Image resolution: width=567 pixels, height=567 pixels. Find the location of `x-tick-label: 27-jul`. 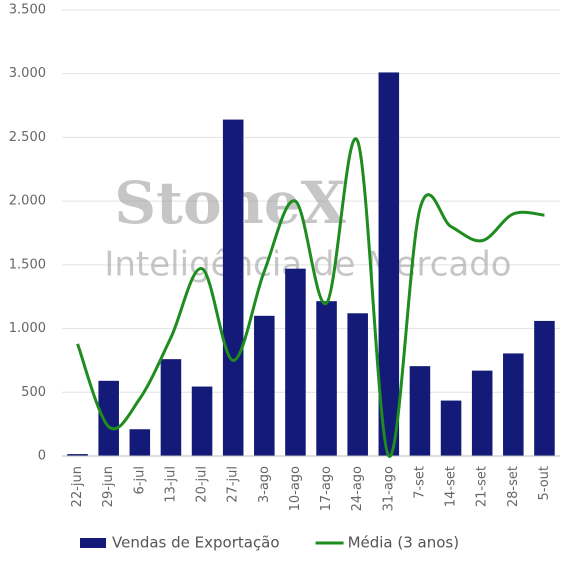

x-tick-label: 27-jul is located at coordinates (233, 484).